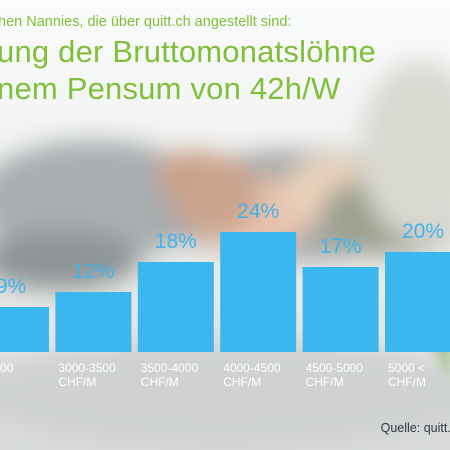  I want to click on category-label-5-line-1: CHF/M, so click(407, 382).